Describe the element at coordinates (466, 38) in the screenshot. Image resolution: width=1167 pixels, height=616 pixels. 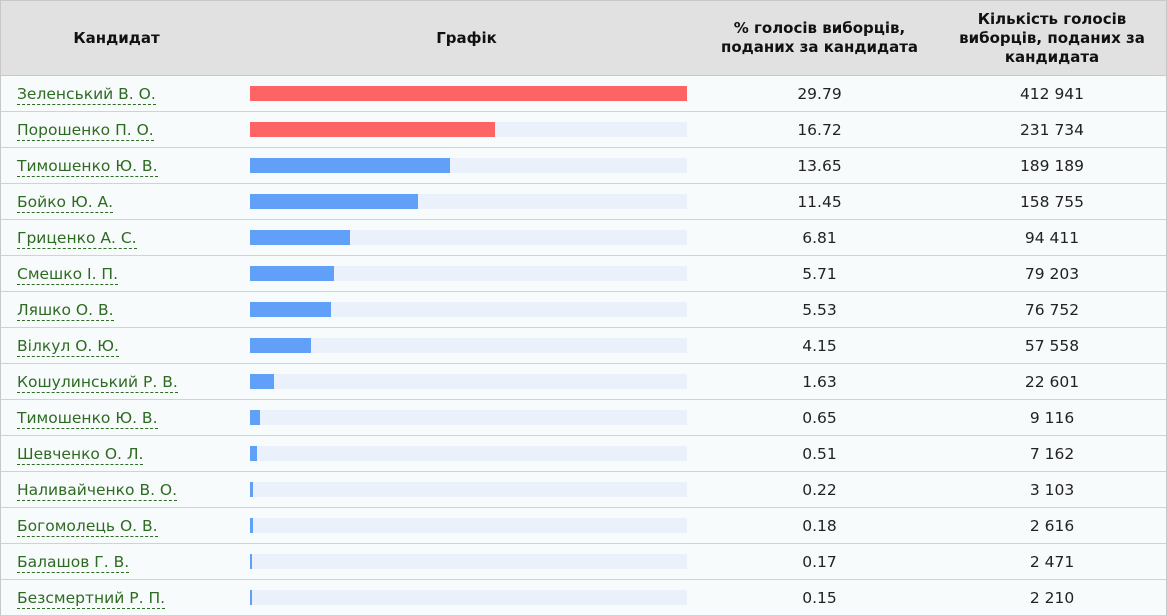
I see `header-chart: Графік` at that location.